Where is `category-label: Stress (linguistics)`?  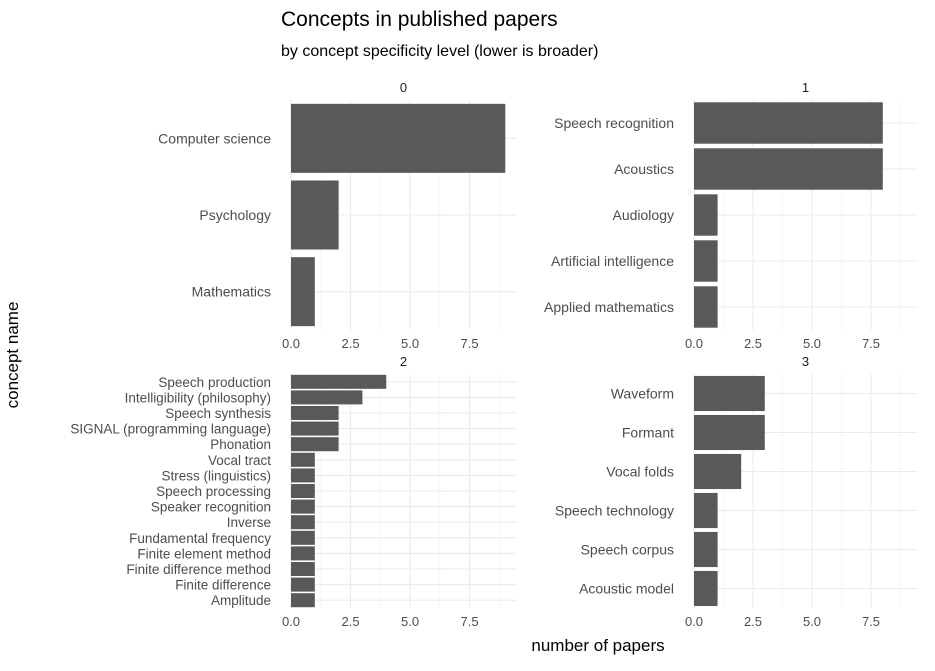 category-label: Stress (linguistics) is located at coordinates (216, 475).